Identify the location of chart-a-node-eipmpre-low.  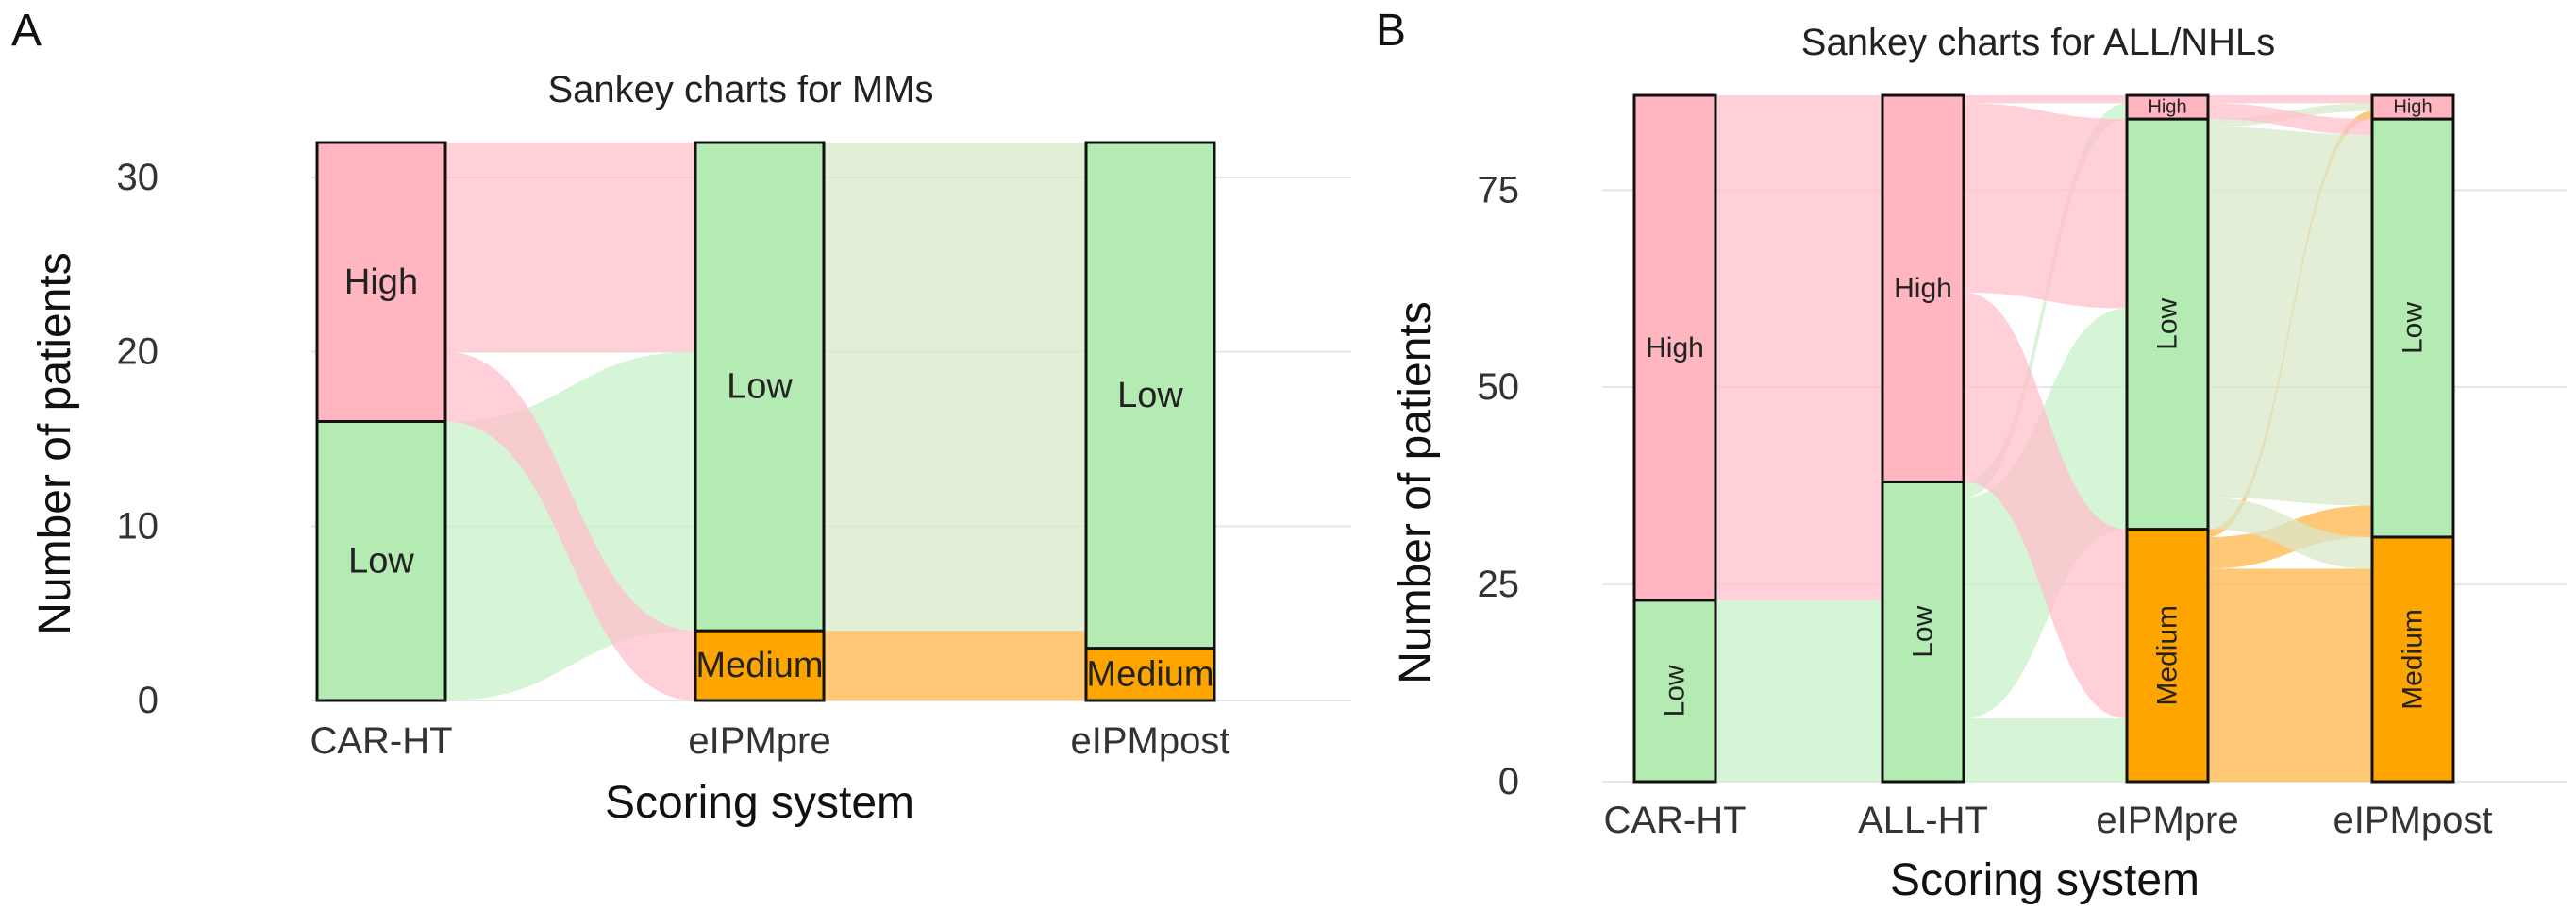
(760, 387).